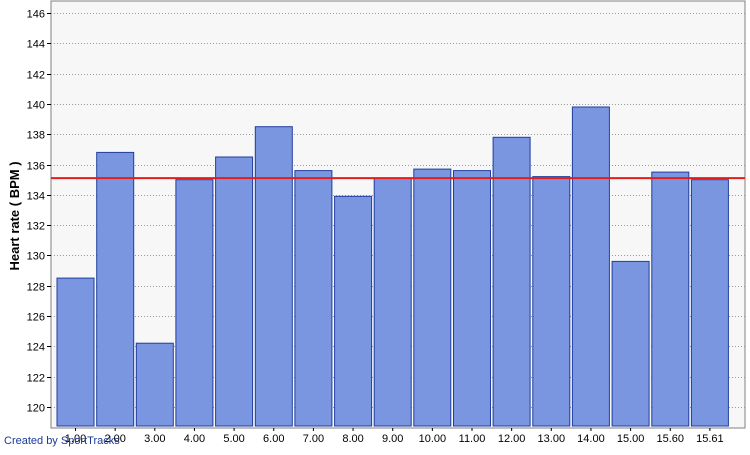 This screenshot has width=750, height=455. Describe the element at coordinates (36, 197) in the screenshot. I see `y-tick-label: 134` at that location.